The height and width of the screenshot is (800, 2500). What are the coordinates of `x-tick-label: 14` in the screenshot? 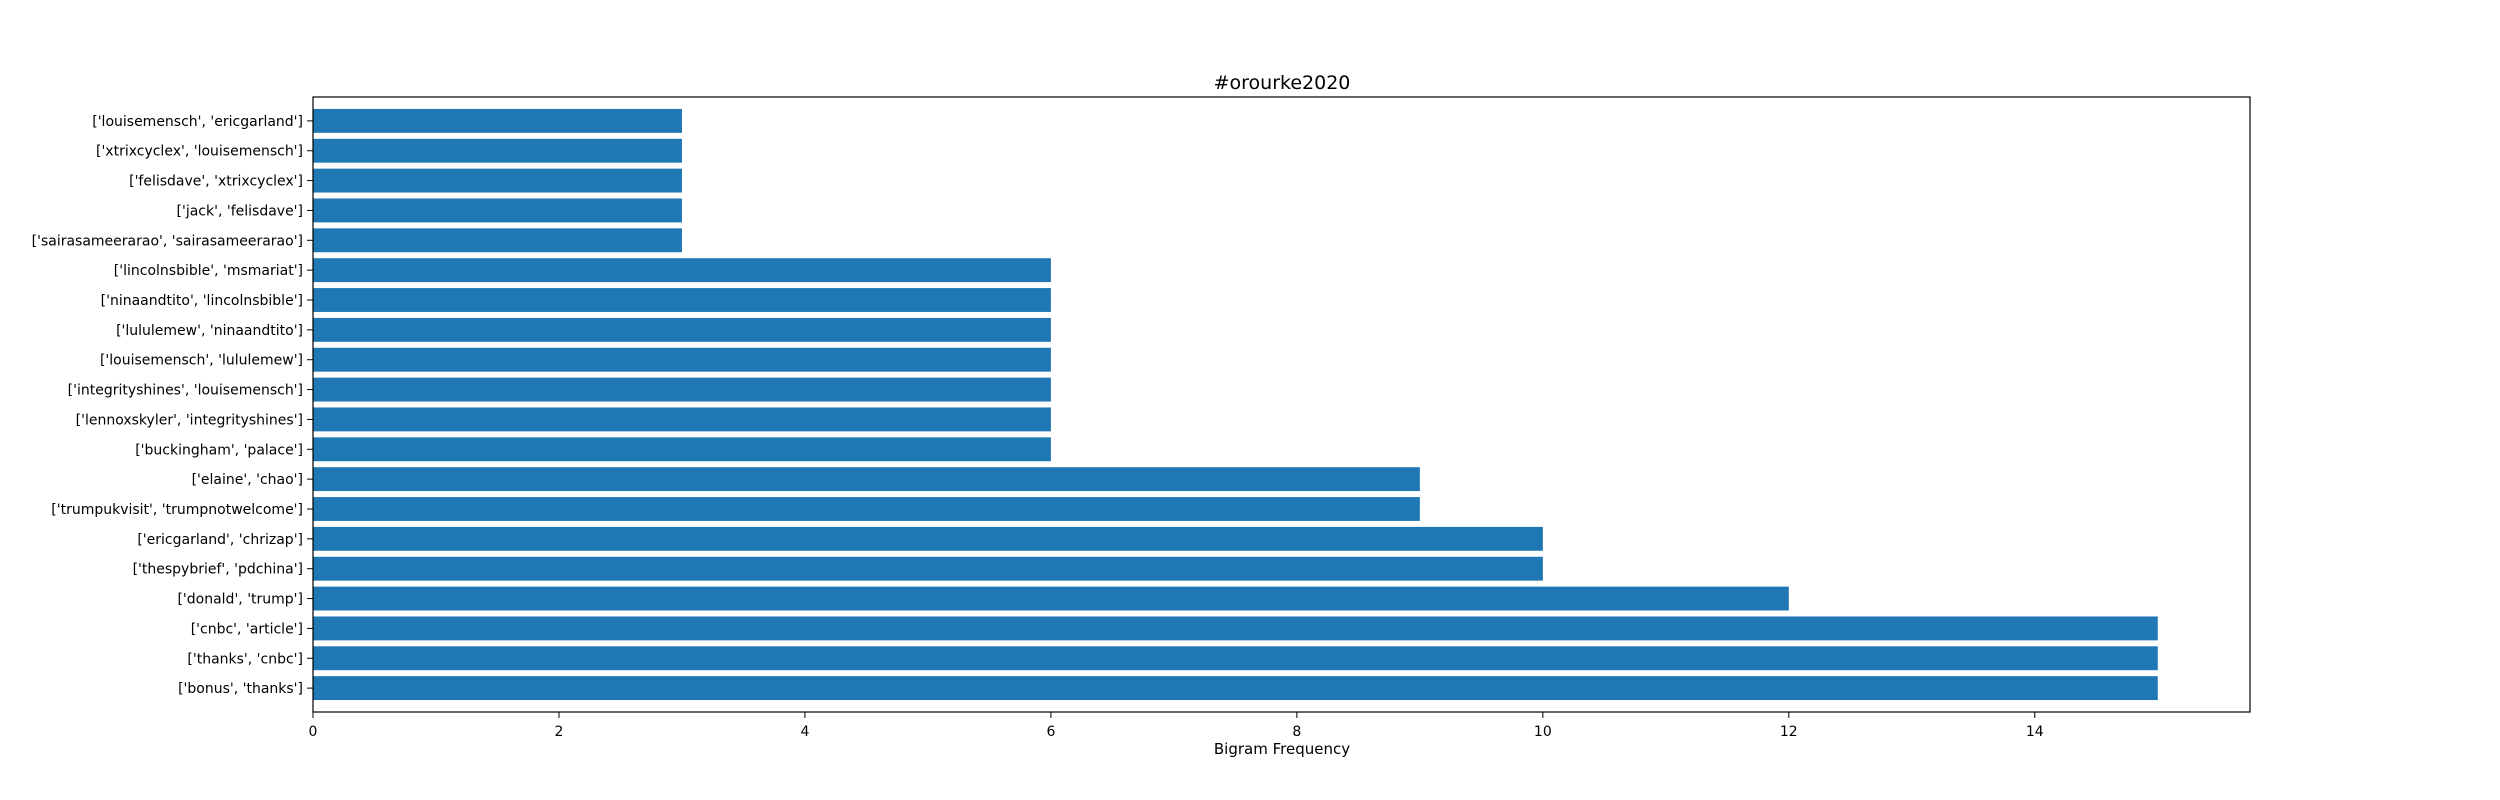 It's located at (2035, 732).